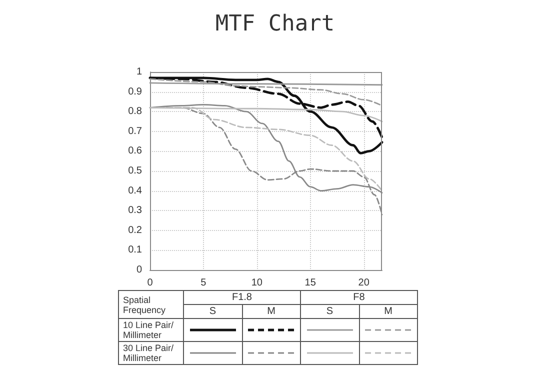  What do you see at coordinates (151, 304) in the screenshot?
I see `text: Spatial Frequency` at bounding box center [151, 304].